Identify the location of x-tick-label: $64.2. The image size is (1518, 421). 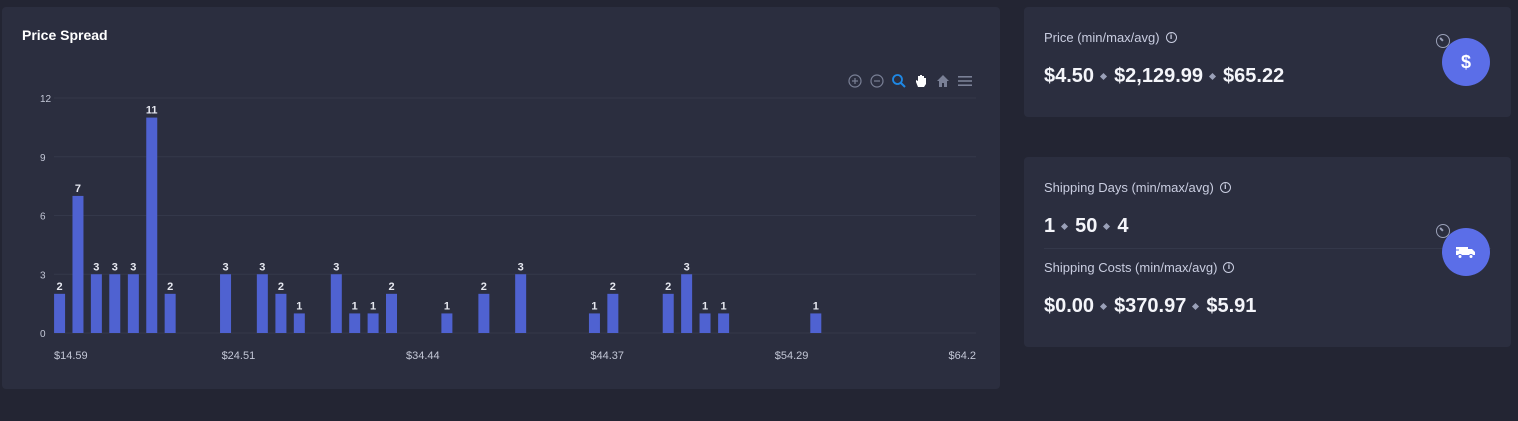
(962, 356).